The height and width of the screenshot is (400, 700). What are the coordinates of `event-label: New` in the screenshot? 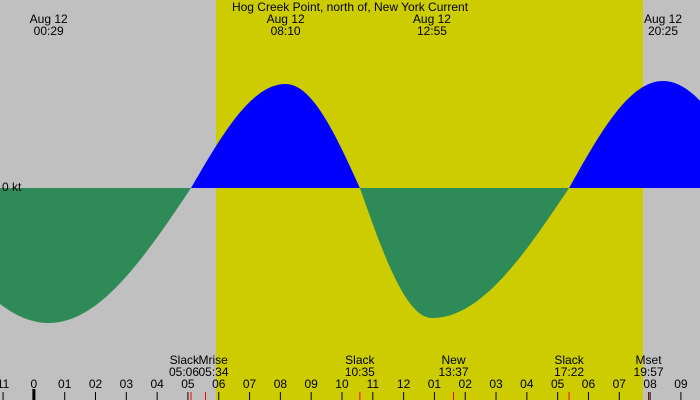 It's located at (454, 360).